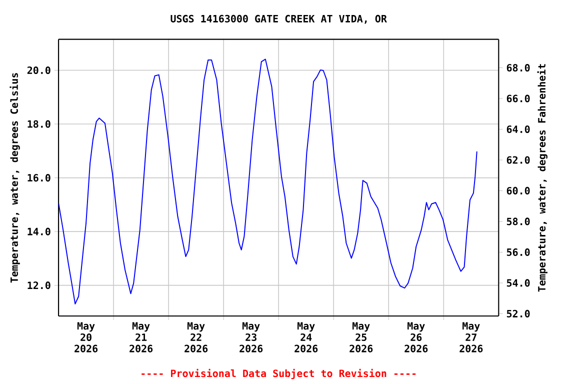  What do you see at coordinates (306, 337) in the screenshot?
I see `x-tick-label: May 24 2026` at bounding box center [306, 337].